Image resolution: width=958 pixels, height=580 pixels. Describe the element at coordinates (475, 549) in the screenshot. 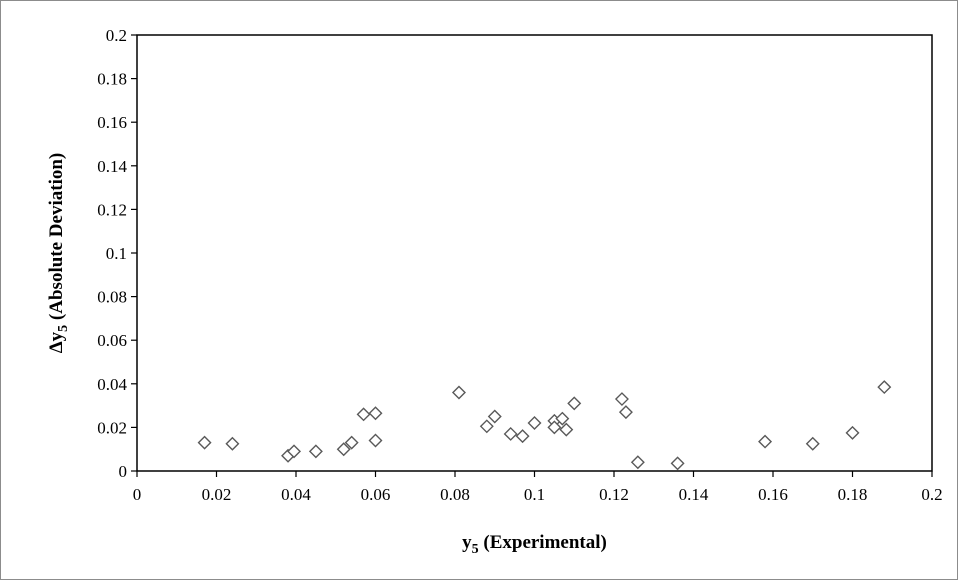

I see `x-axis-title-subscript: 5` at that location.